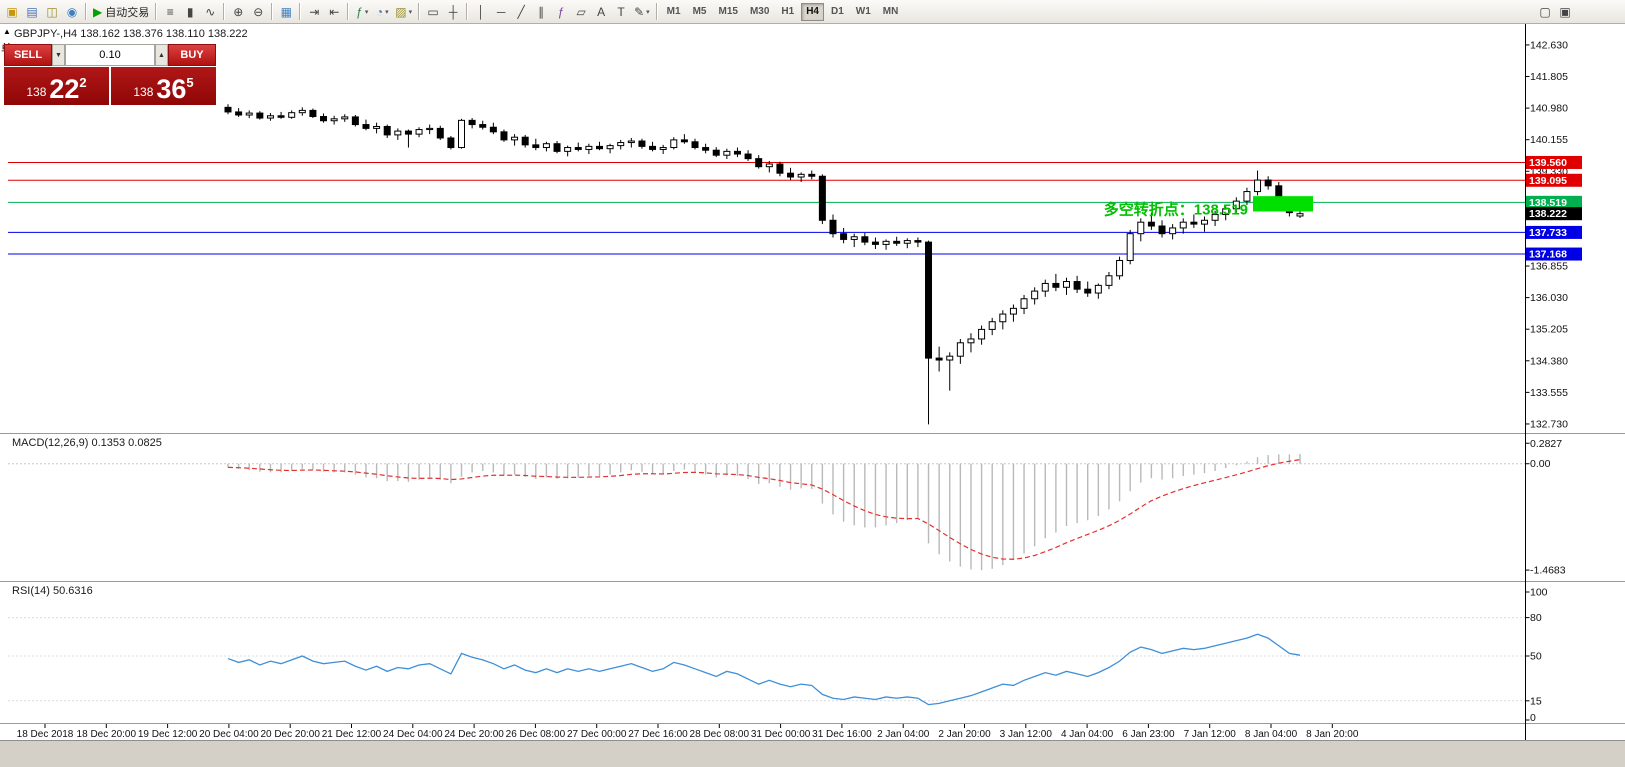 The width and height of the screenshot is (1625, 767). What do you see at coordinates (621, 12) in the screenshot?
I see `text-label-icon: T` at bounding box center [621, 12].